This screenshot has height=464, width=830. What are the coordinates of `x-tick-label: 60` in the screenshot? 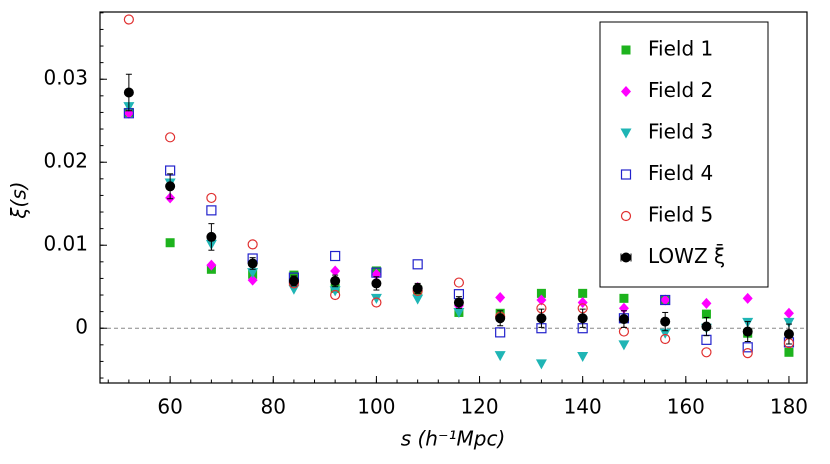 It's located at (169, 407).